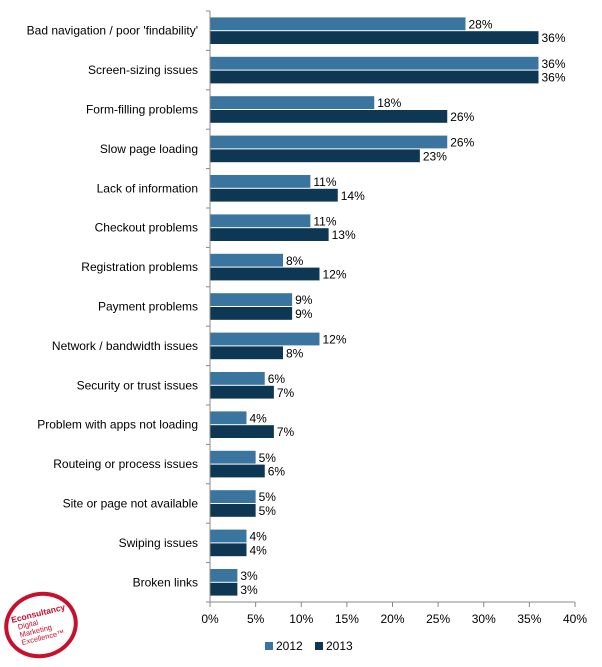  What do you see at coordinates (249, 576) in the screenshot?
I see `value-label-2012: 3%` at bounding box center [249, 576].